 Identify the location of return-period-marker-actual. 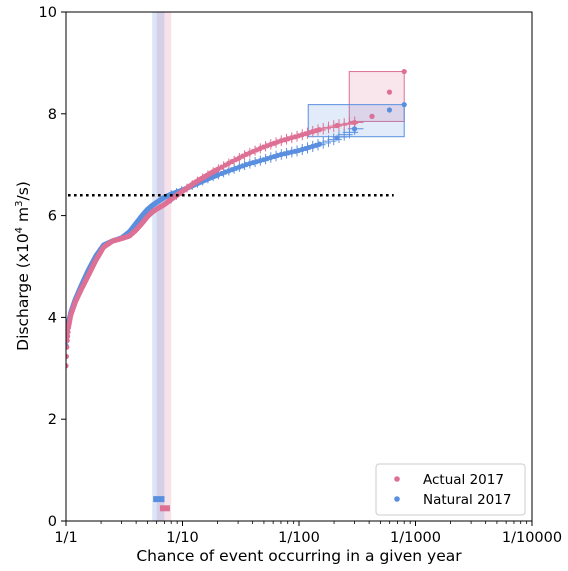
(164, 508).